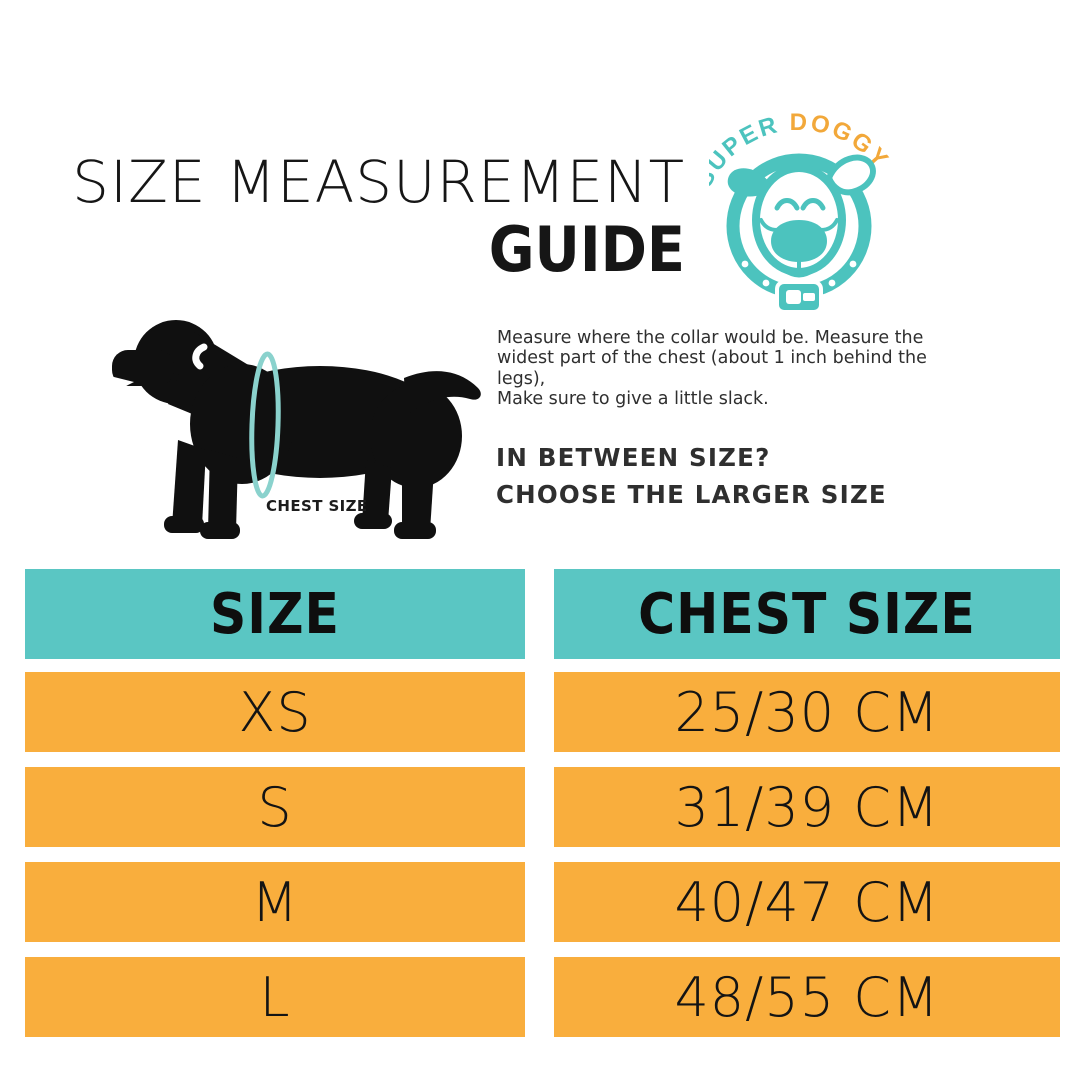  Describe the element at coordinates (275, 807) in the screenshot. I see `size-value: S` at that location.